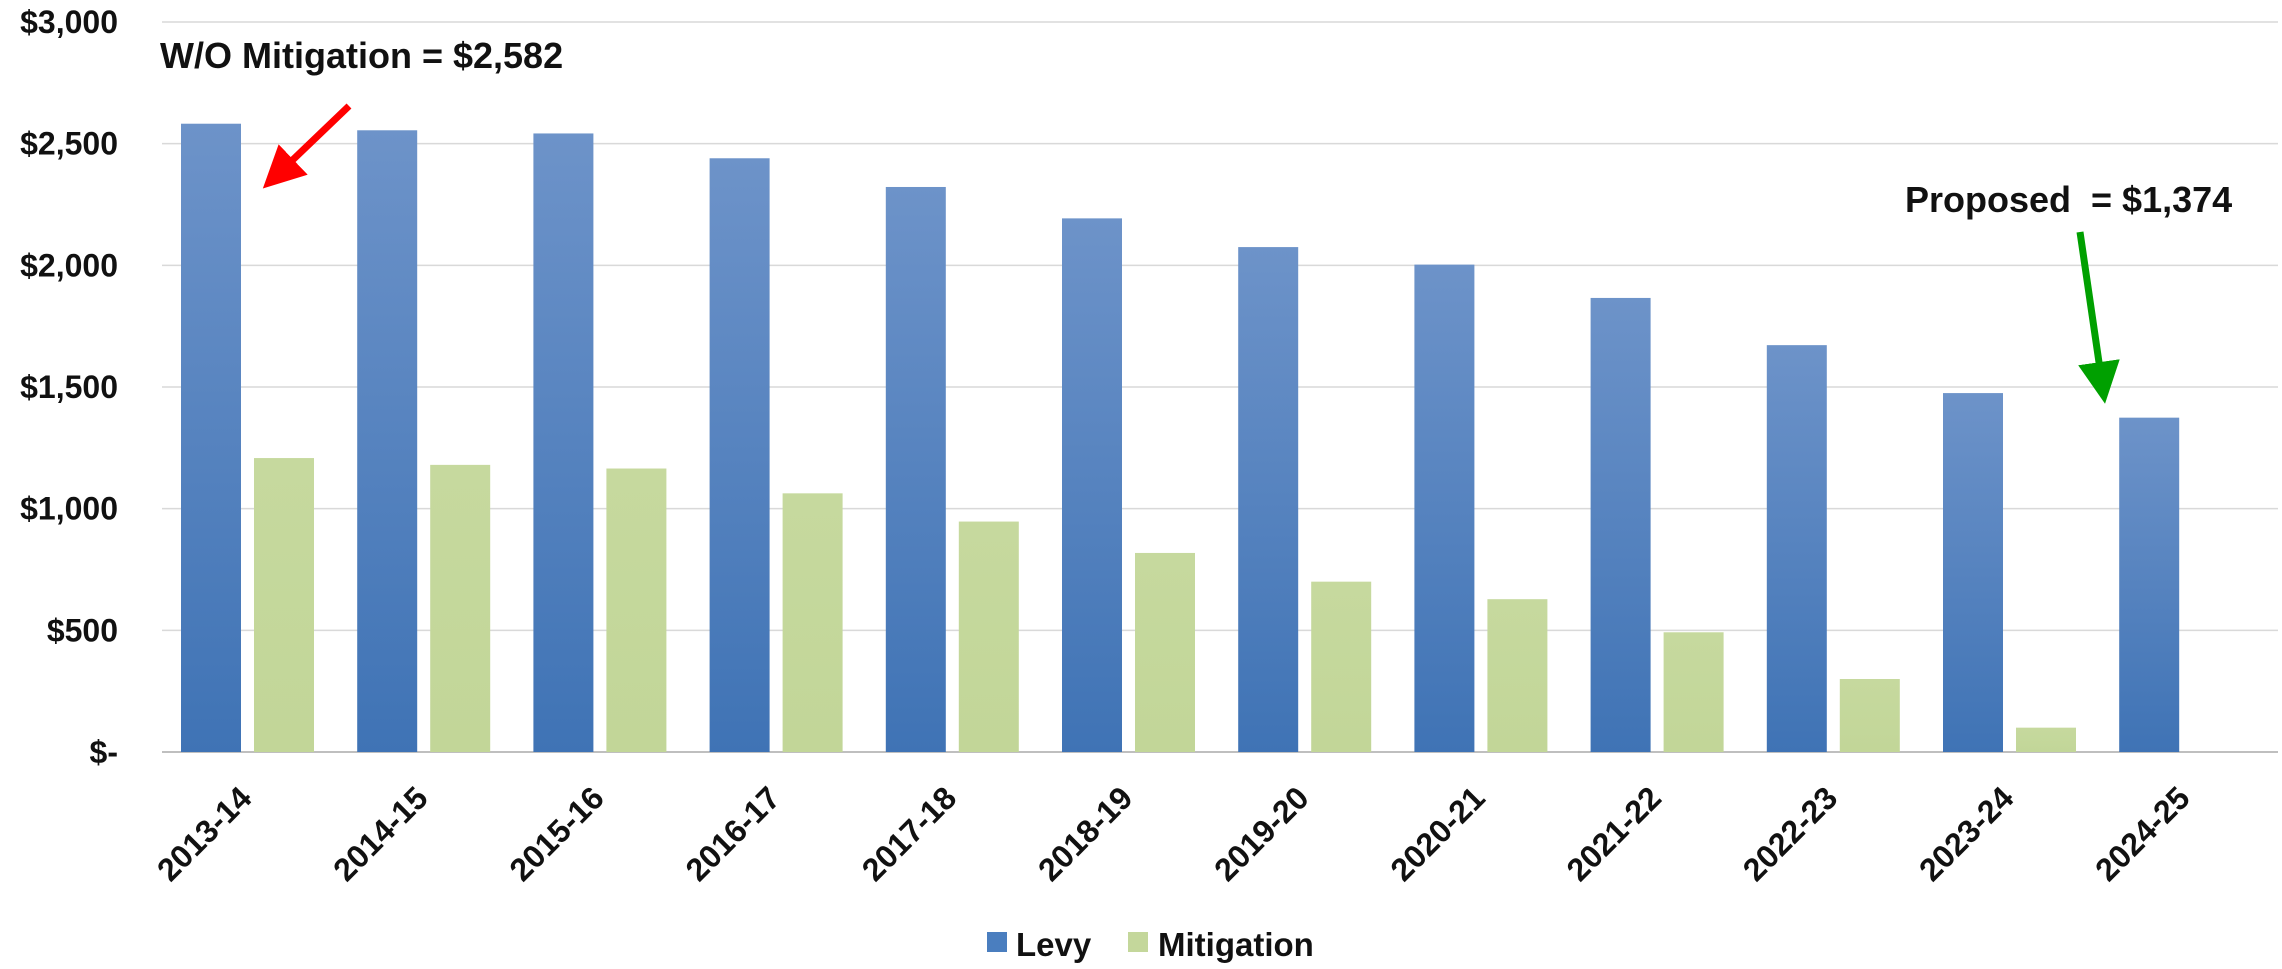  Describe the element at coordinates (1236, 944) in the screenshot. I see `legend-label-mitigation: Mitigation` at that location.